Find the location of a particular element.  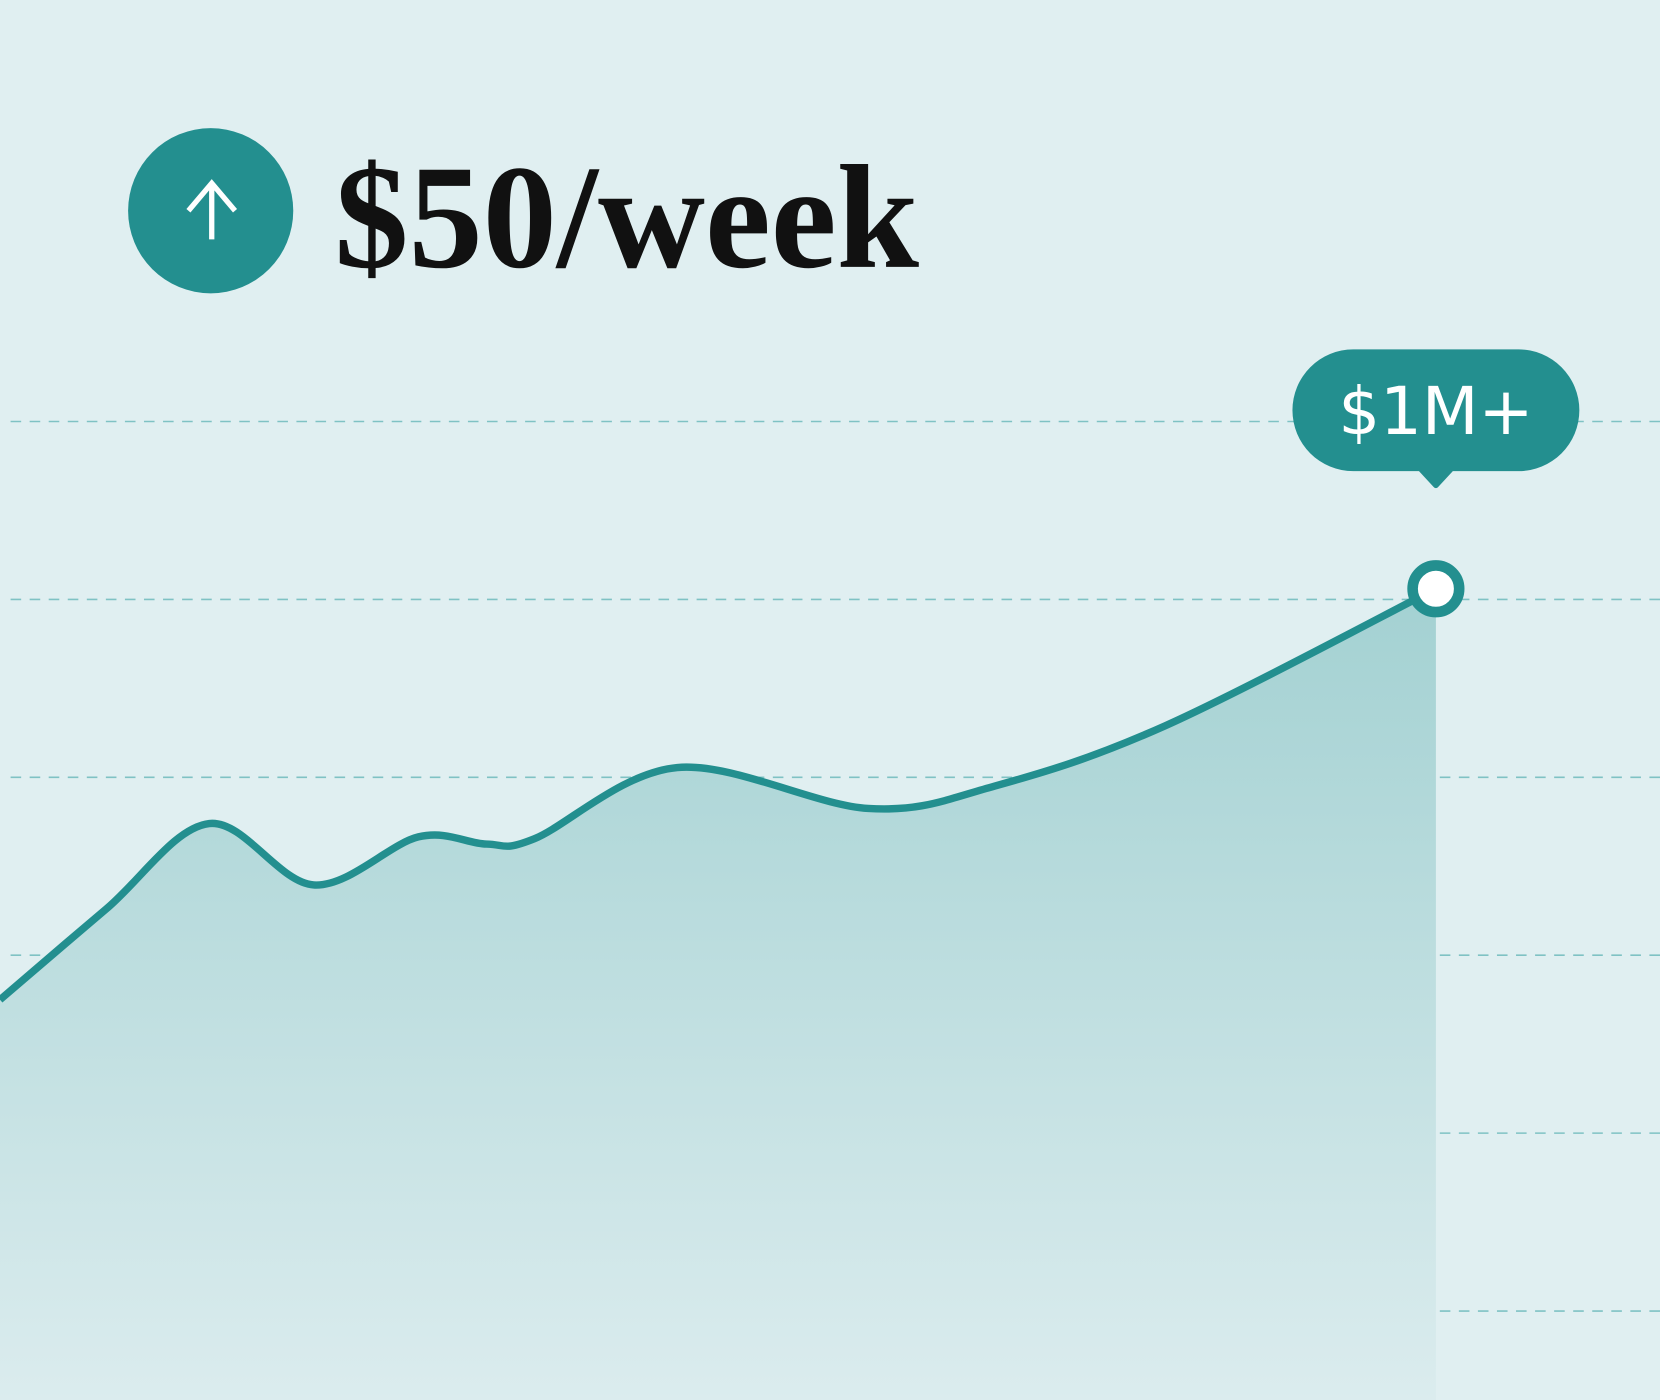

end-marker is located at coordinates (1436, 589).